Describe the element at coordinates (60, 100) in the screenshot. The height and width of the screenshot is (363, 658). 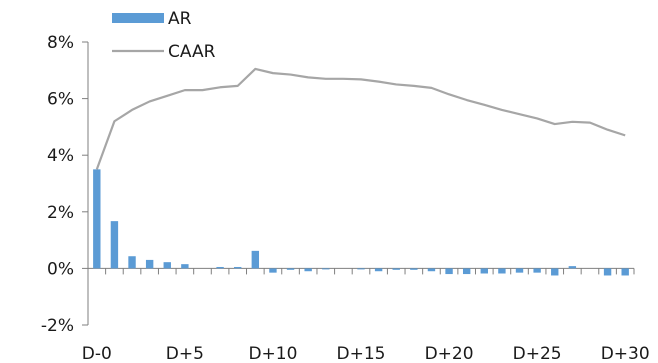
I see `y-tick-label: 6%` at that location.